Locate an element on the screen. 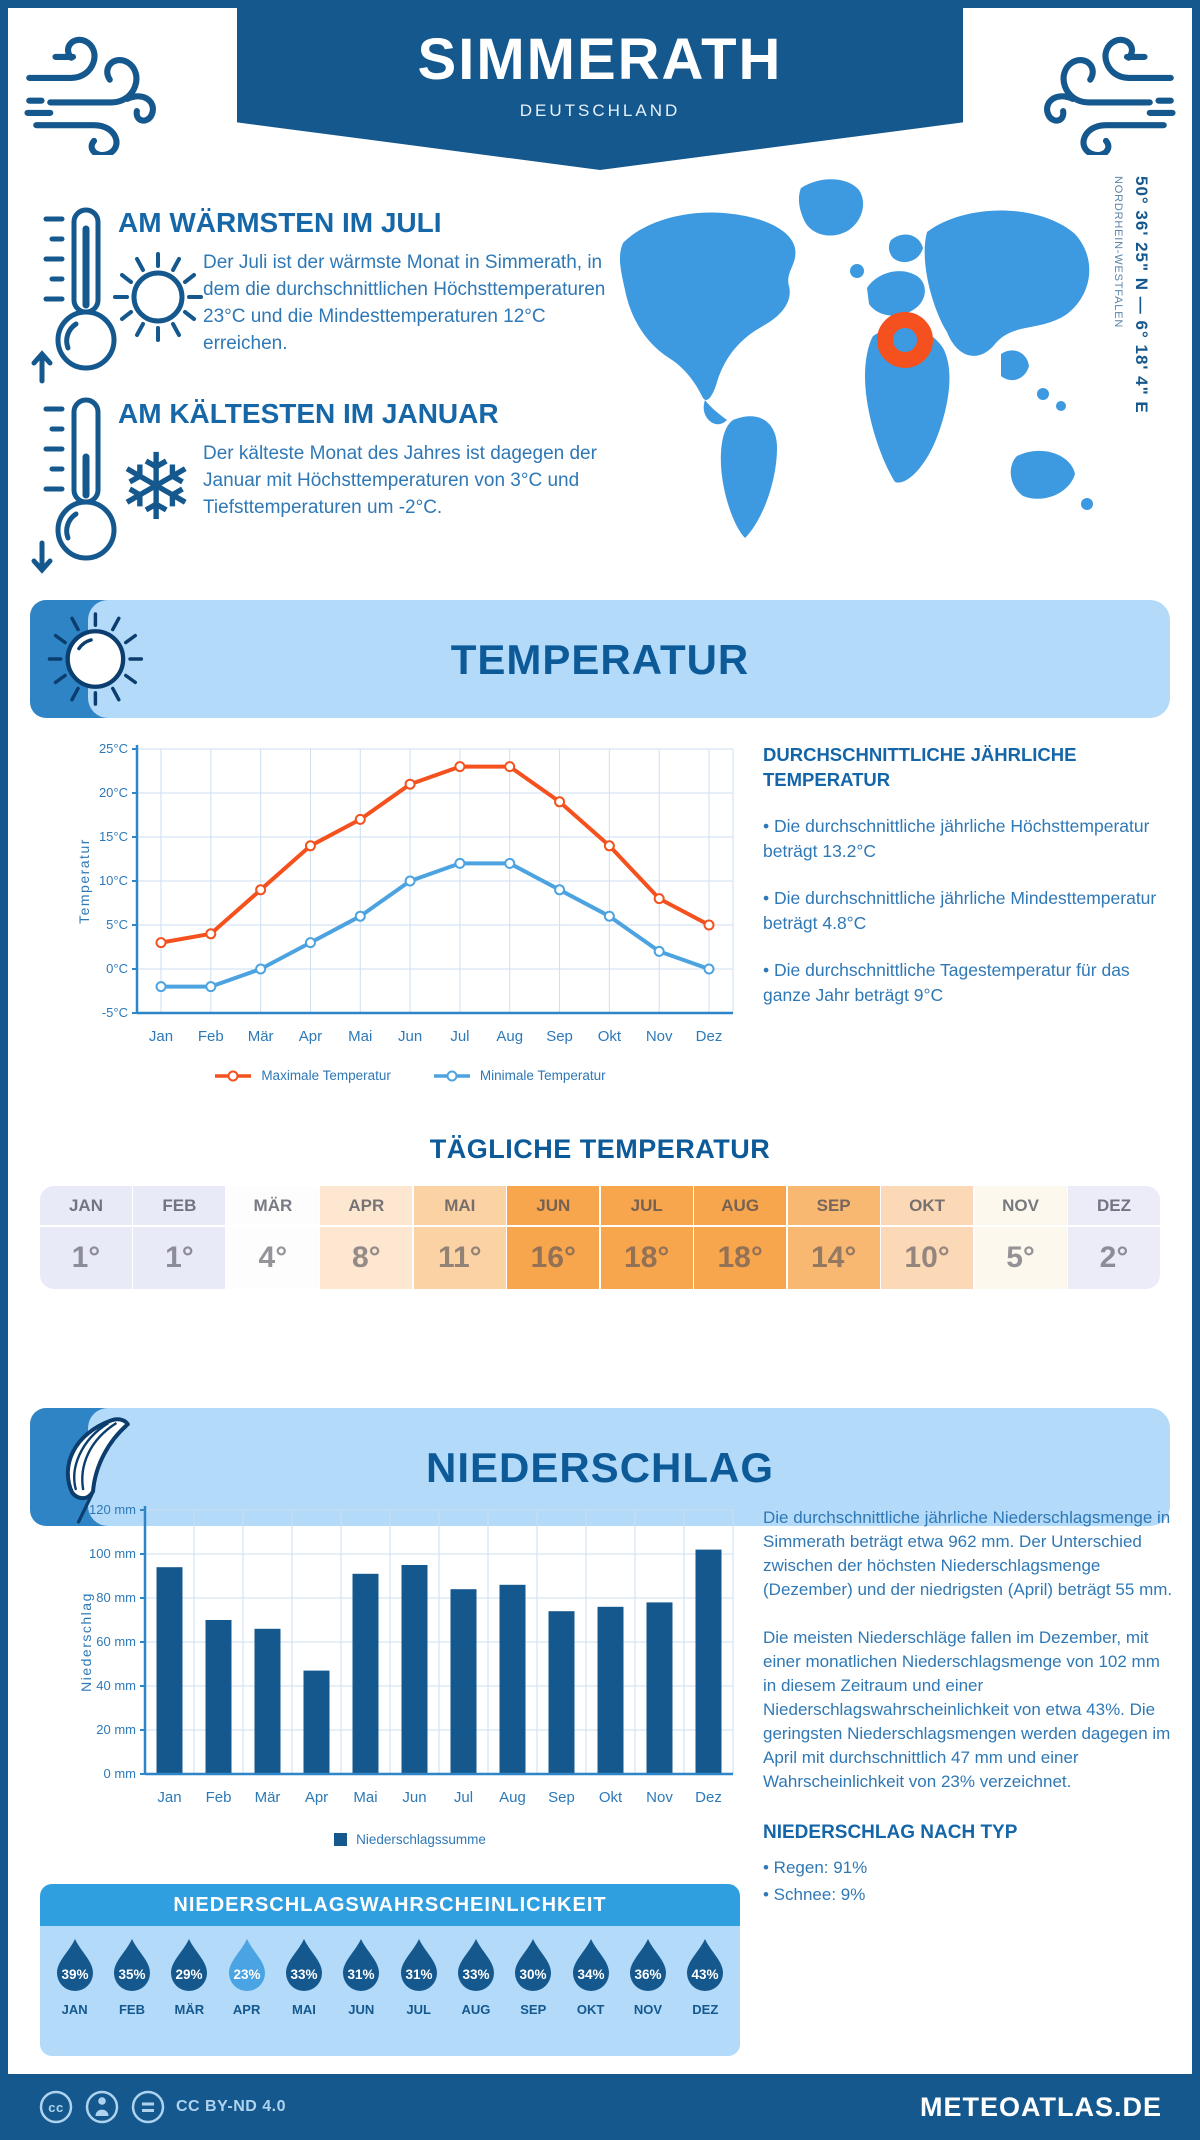 This screenshot has height=2140, width=1200. daily-month-cell: JAN is located at coordinates (86, 1205).